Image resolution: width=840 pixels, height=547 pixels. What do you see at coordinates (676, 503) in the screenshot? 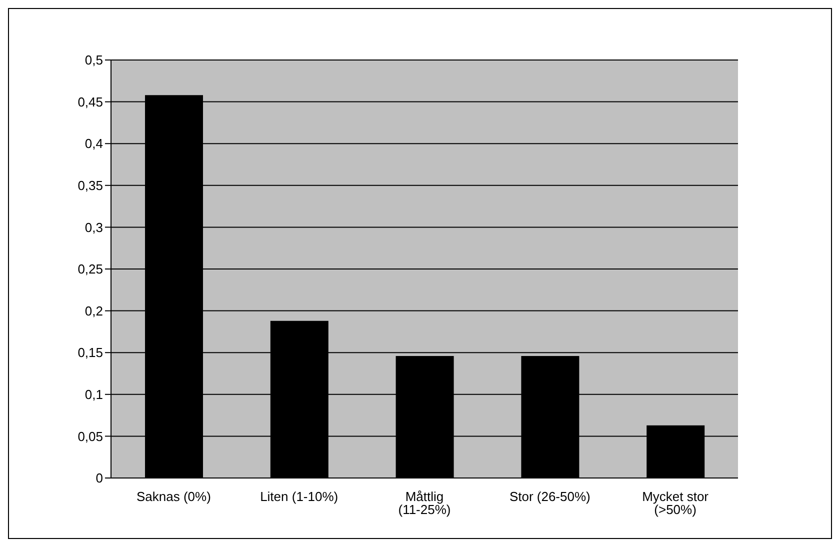
I see `x-tick-label: Mycket stor (>50%)` at bounding box center [676, 503].